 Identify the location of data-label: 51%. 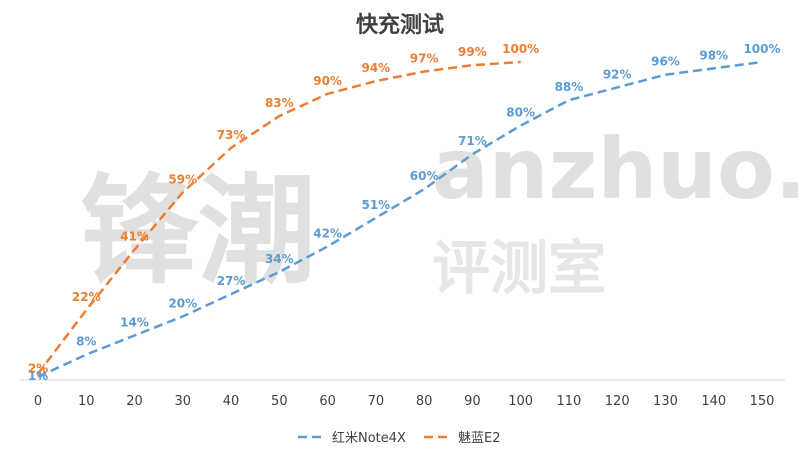
(375, 205).